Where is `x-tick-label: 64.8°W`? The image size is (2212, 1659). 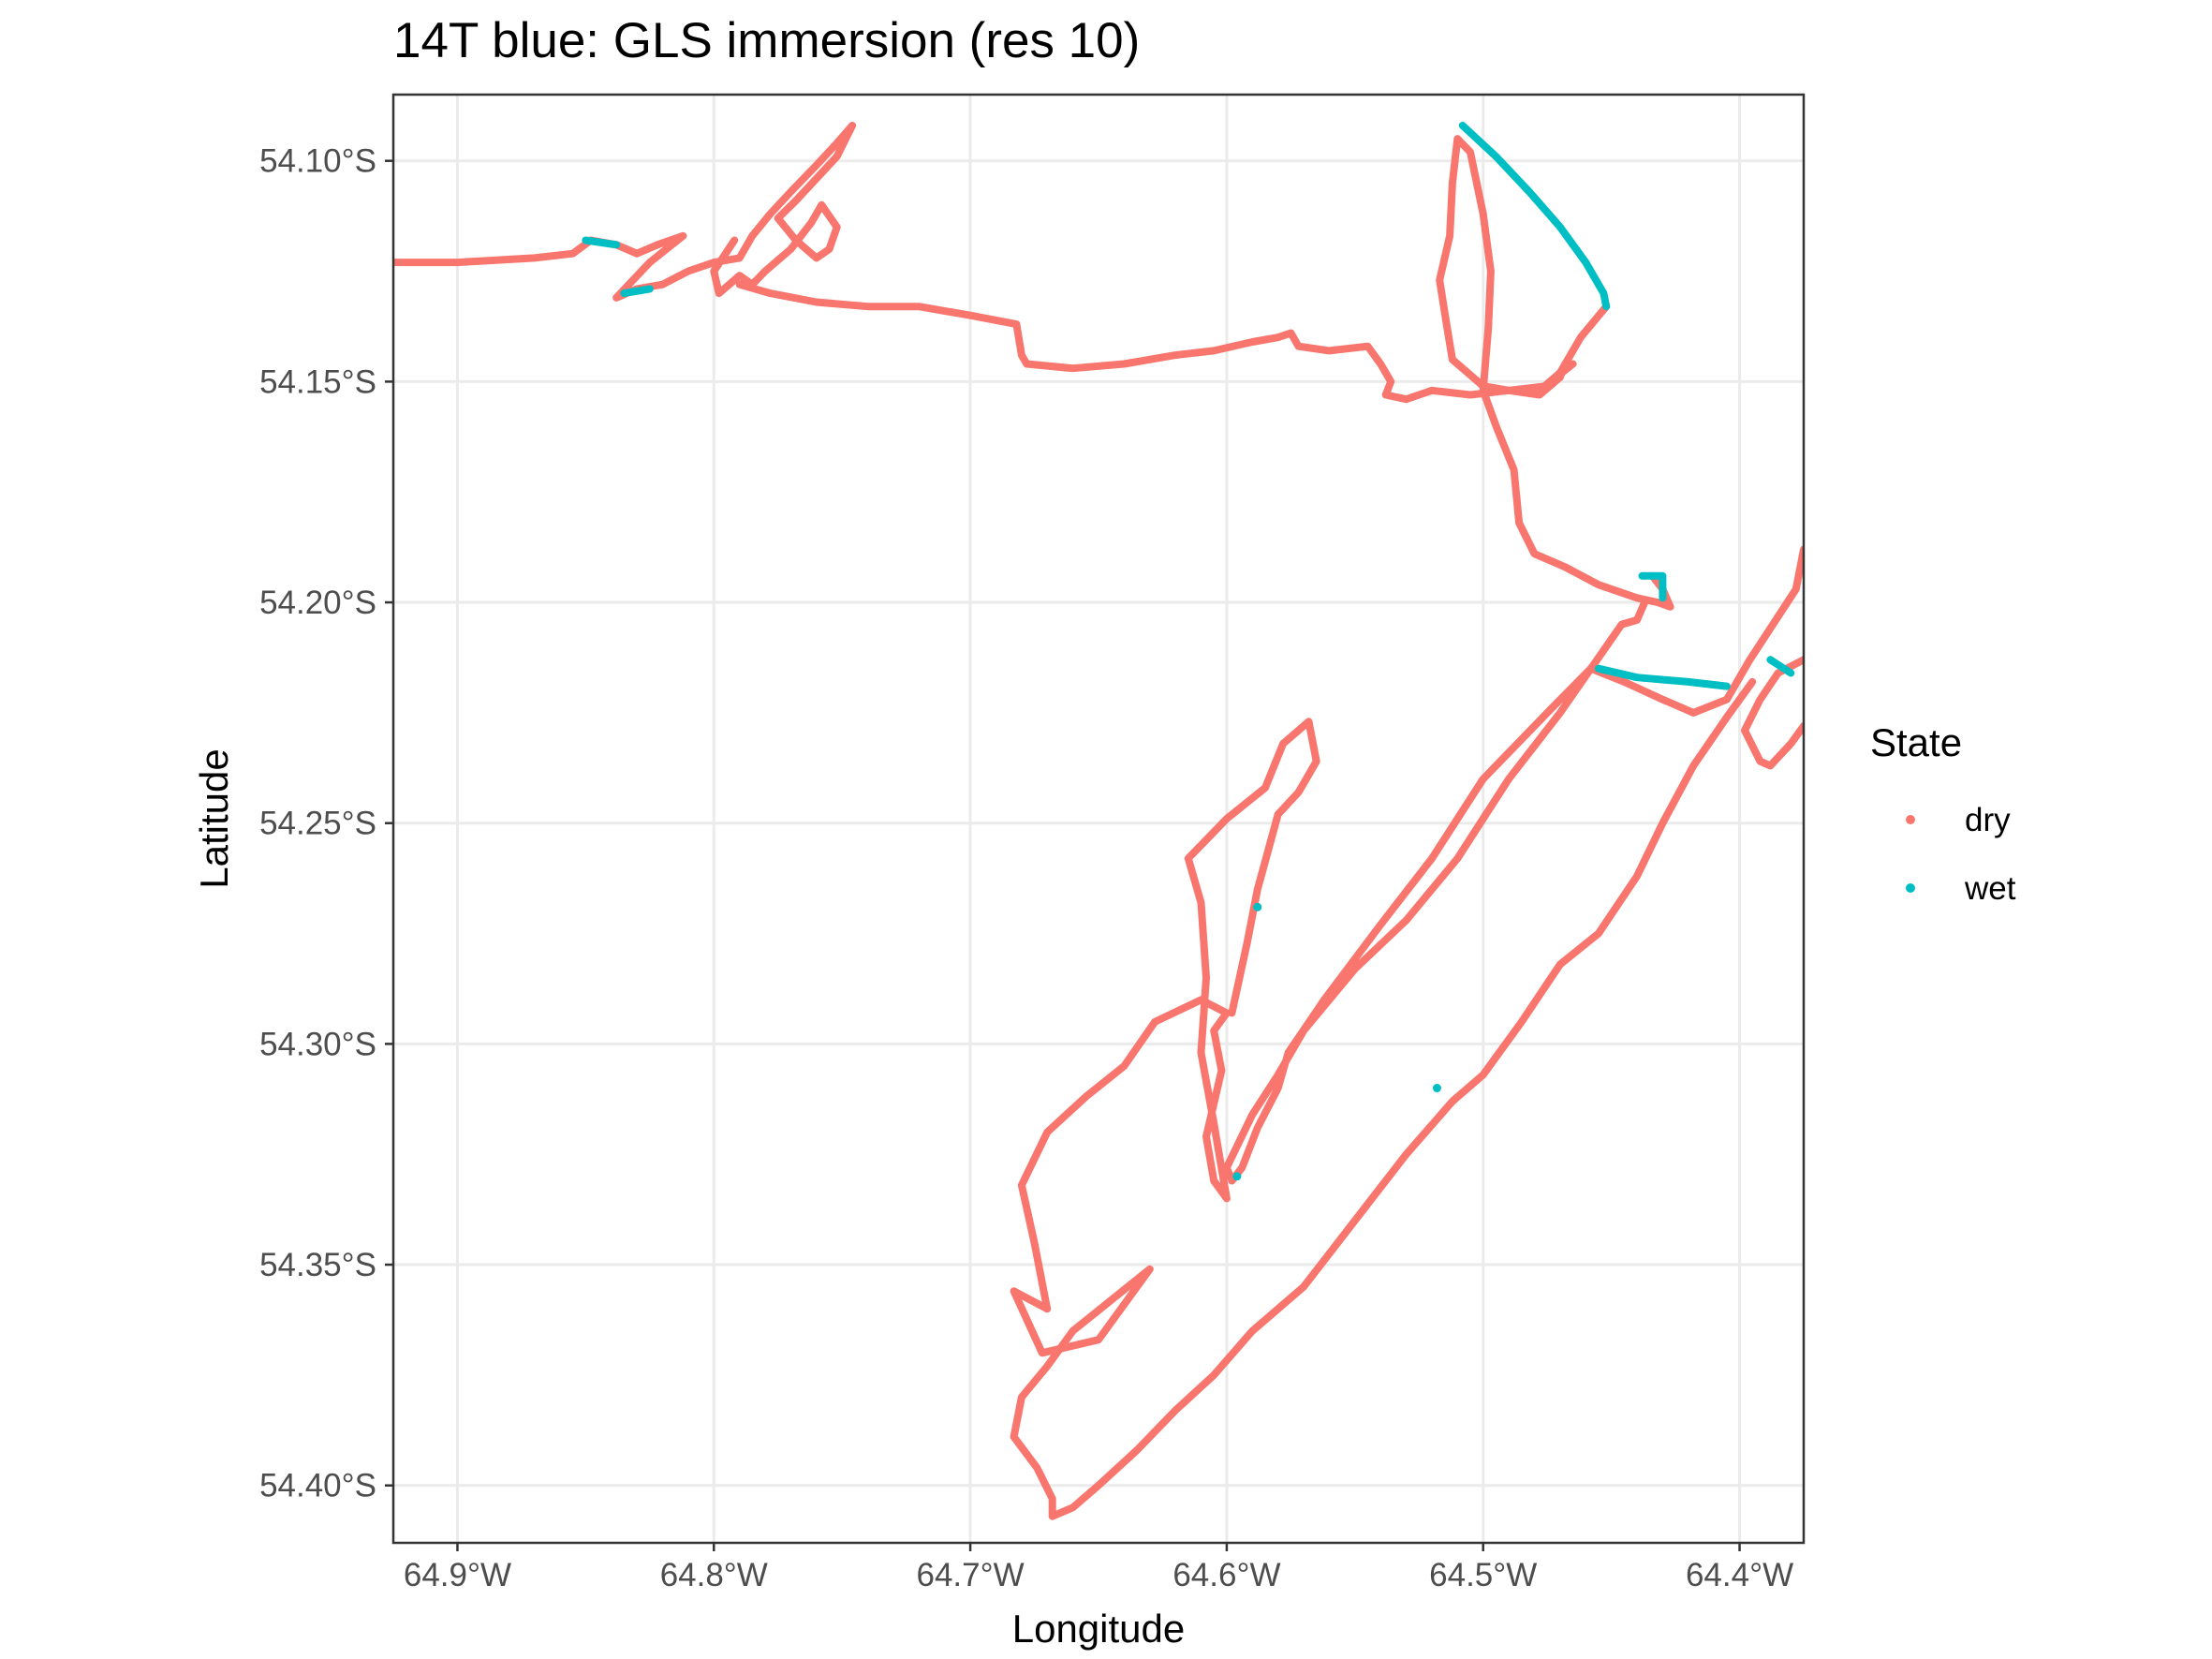 x-tick-label: 64.8°W is located at coordinates (714, 1575).